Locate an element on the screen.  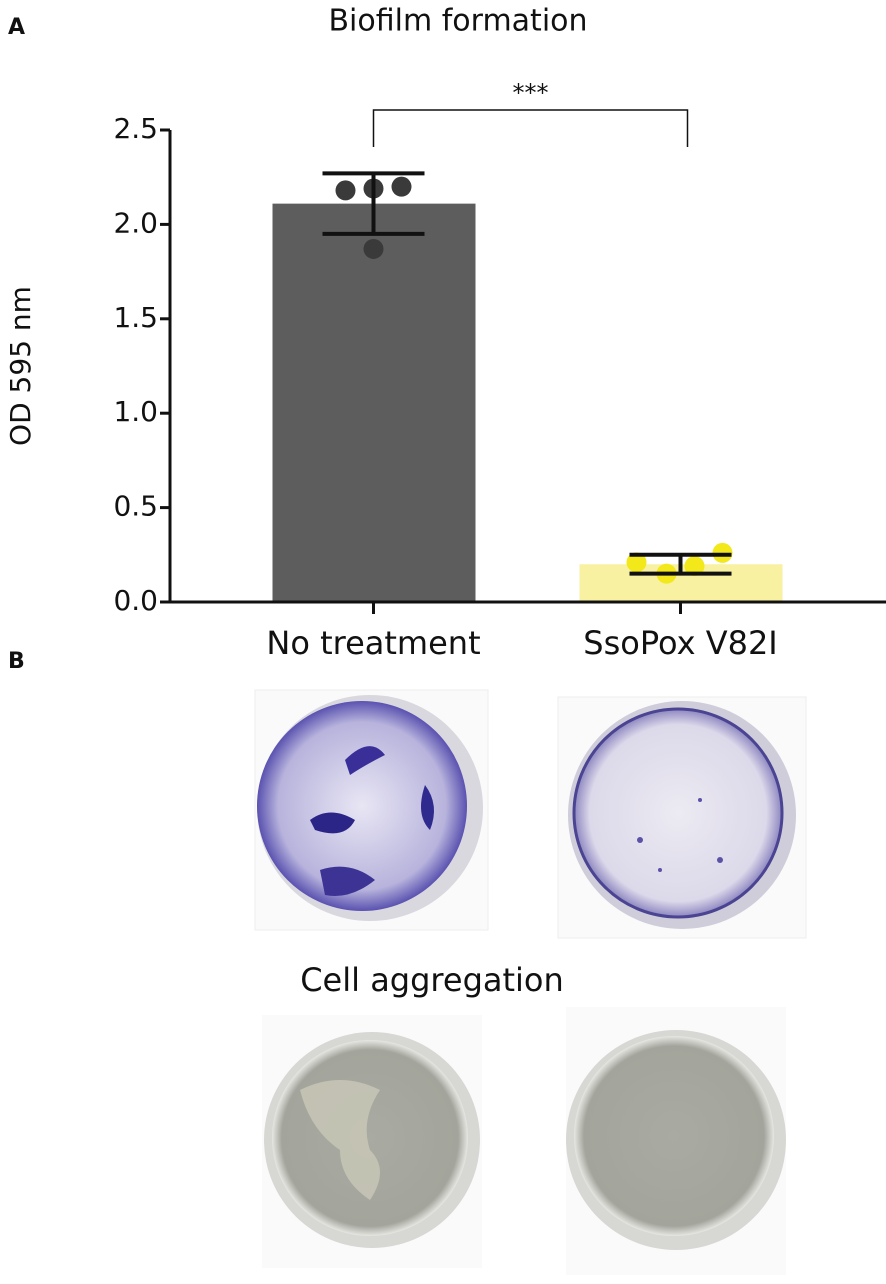
y-axis-label: OD 595 nm is located at coordinates (20, 366).